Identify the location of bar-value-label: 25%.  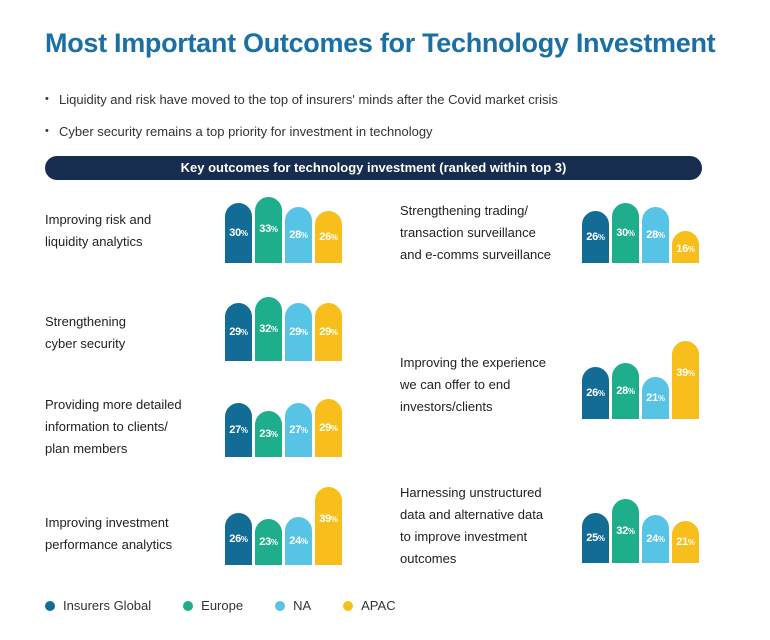
(595, 538).